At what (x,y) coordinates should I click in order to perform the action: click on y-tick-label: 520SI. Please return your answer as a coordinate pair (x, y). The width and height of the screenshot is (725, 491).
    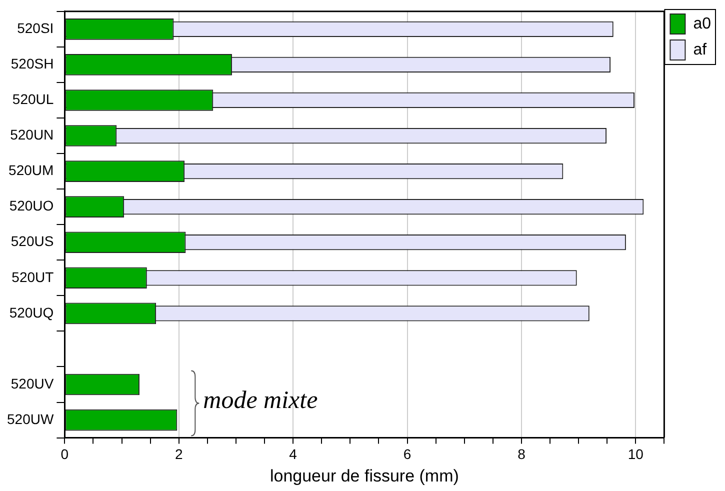
    Looking at the image, I should click on (35, 28).